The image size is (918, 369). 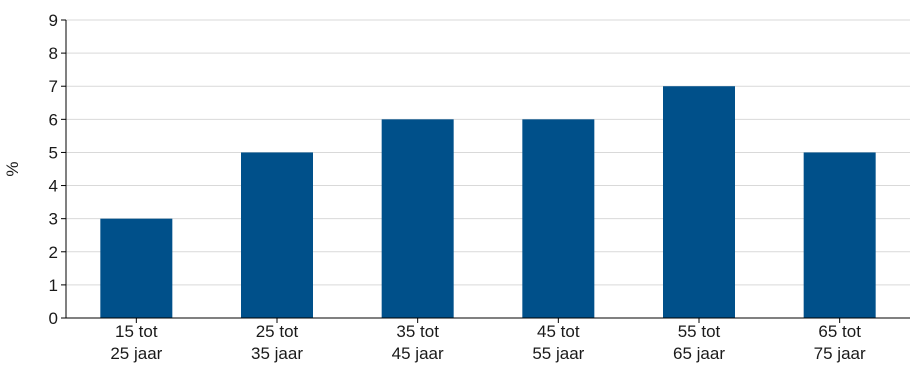 I want to click on x-category-label: 35 jaar, so click(x=277, y=353).